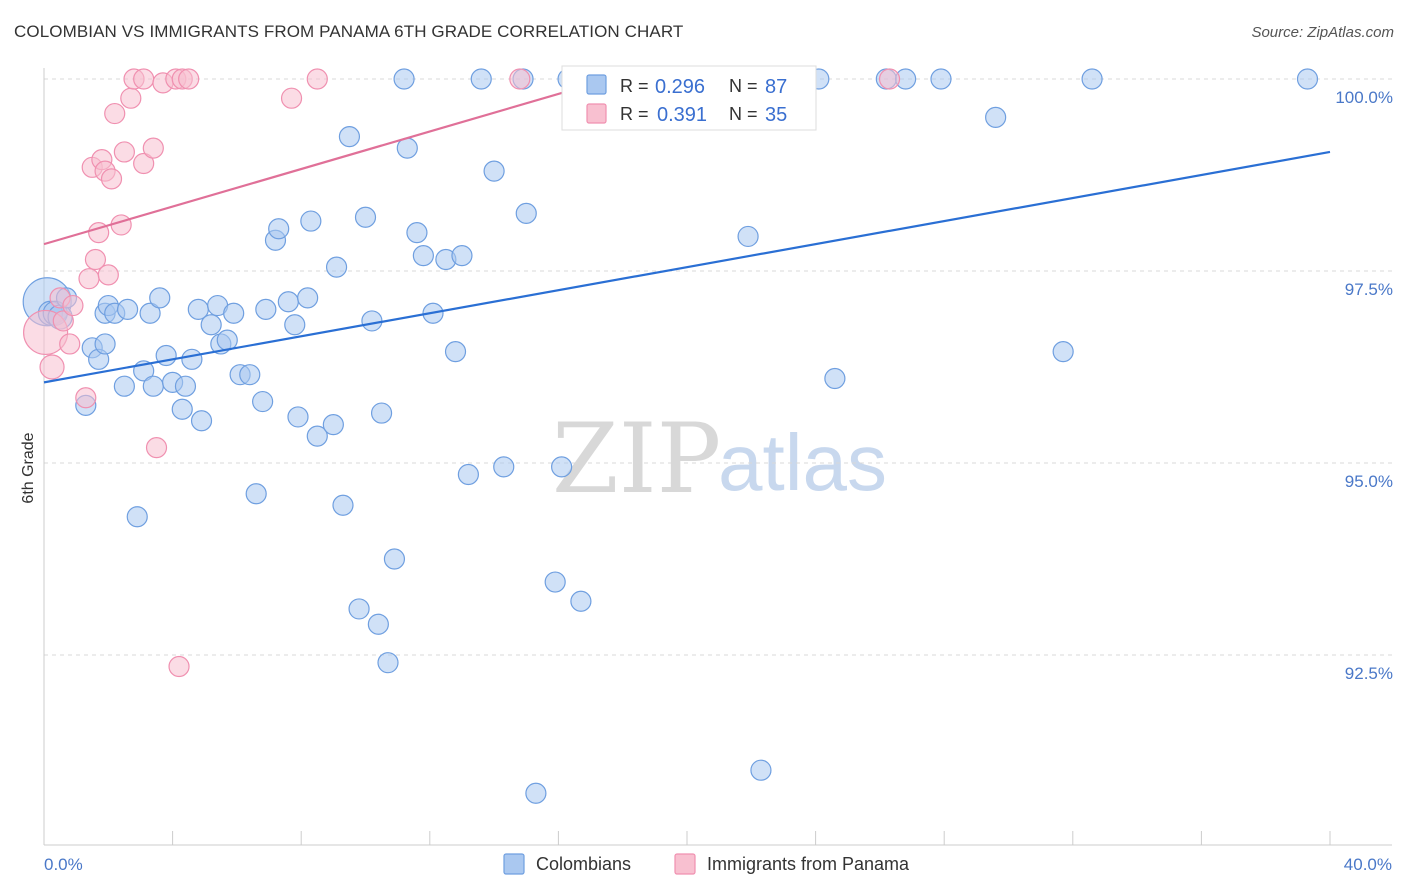 Image resolution: width=1406 pixels, height=892 pixels. I want to click on y-tick-labels: 92.5% 95.0% 97.5% 100.0%, so click(1364, 385).